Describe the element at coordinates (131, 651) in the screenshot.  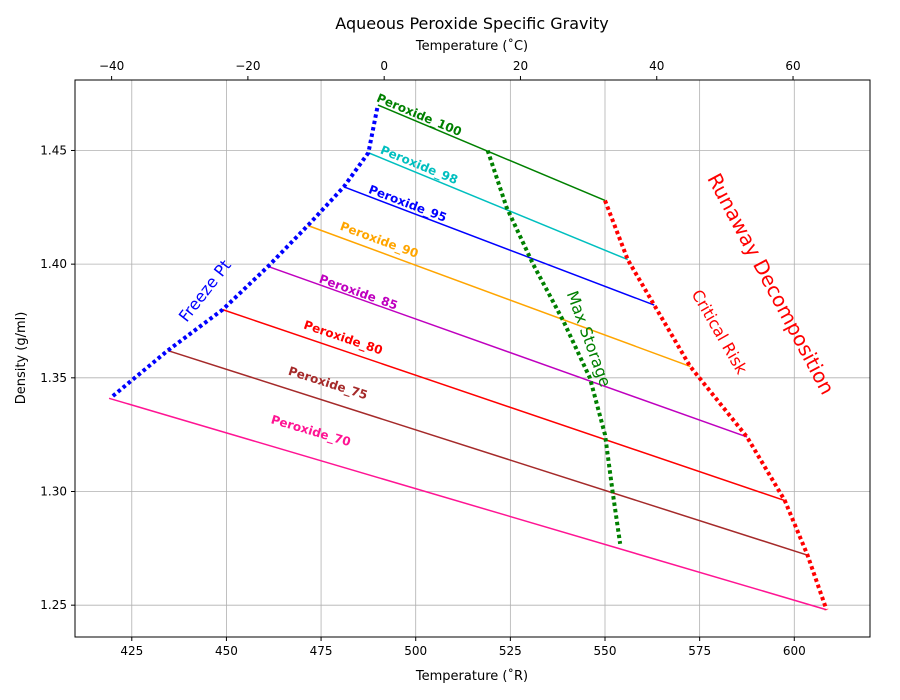
I see `x-tick-label: 425` at that location.